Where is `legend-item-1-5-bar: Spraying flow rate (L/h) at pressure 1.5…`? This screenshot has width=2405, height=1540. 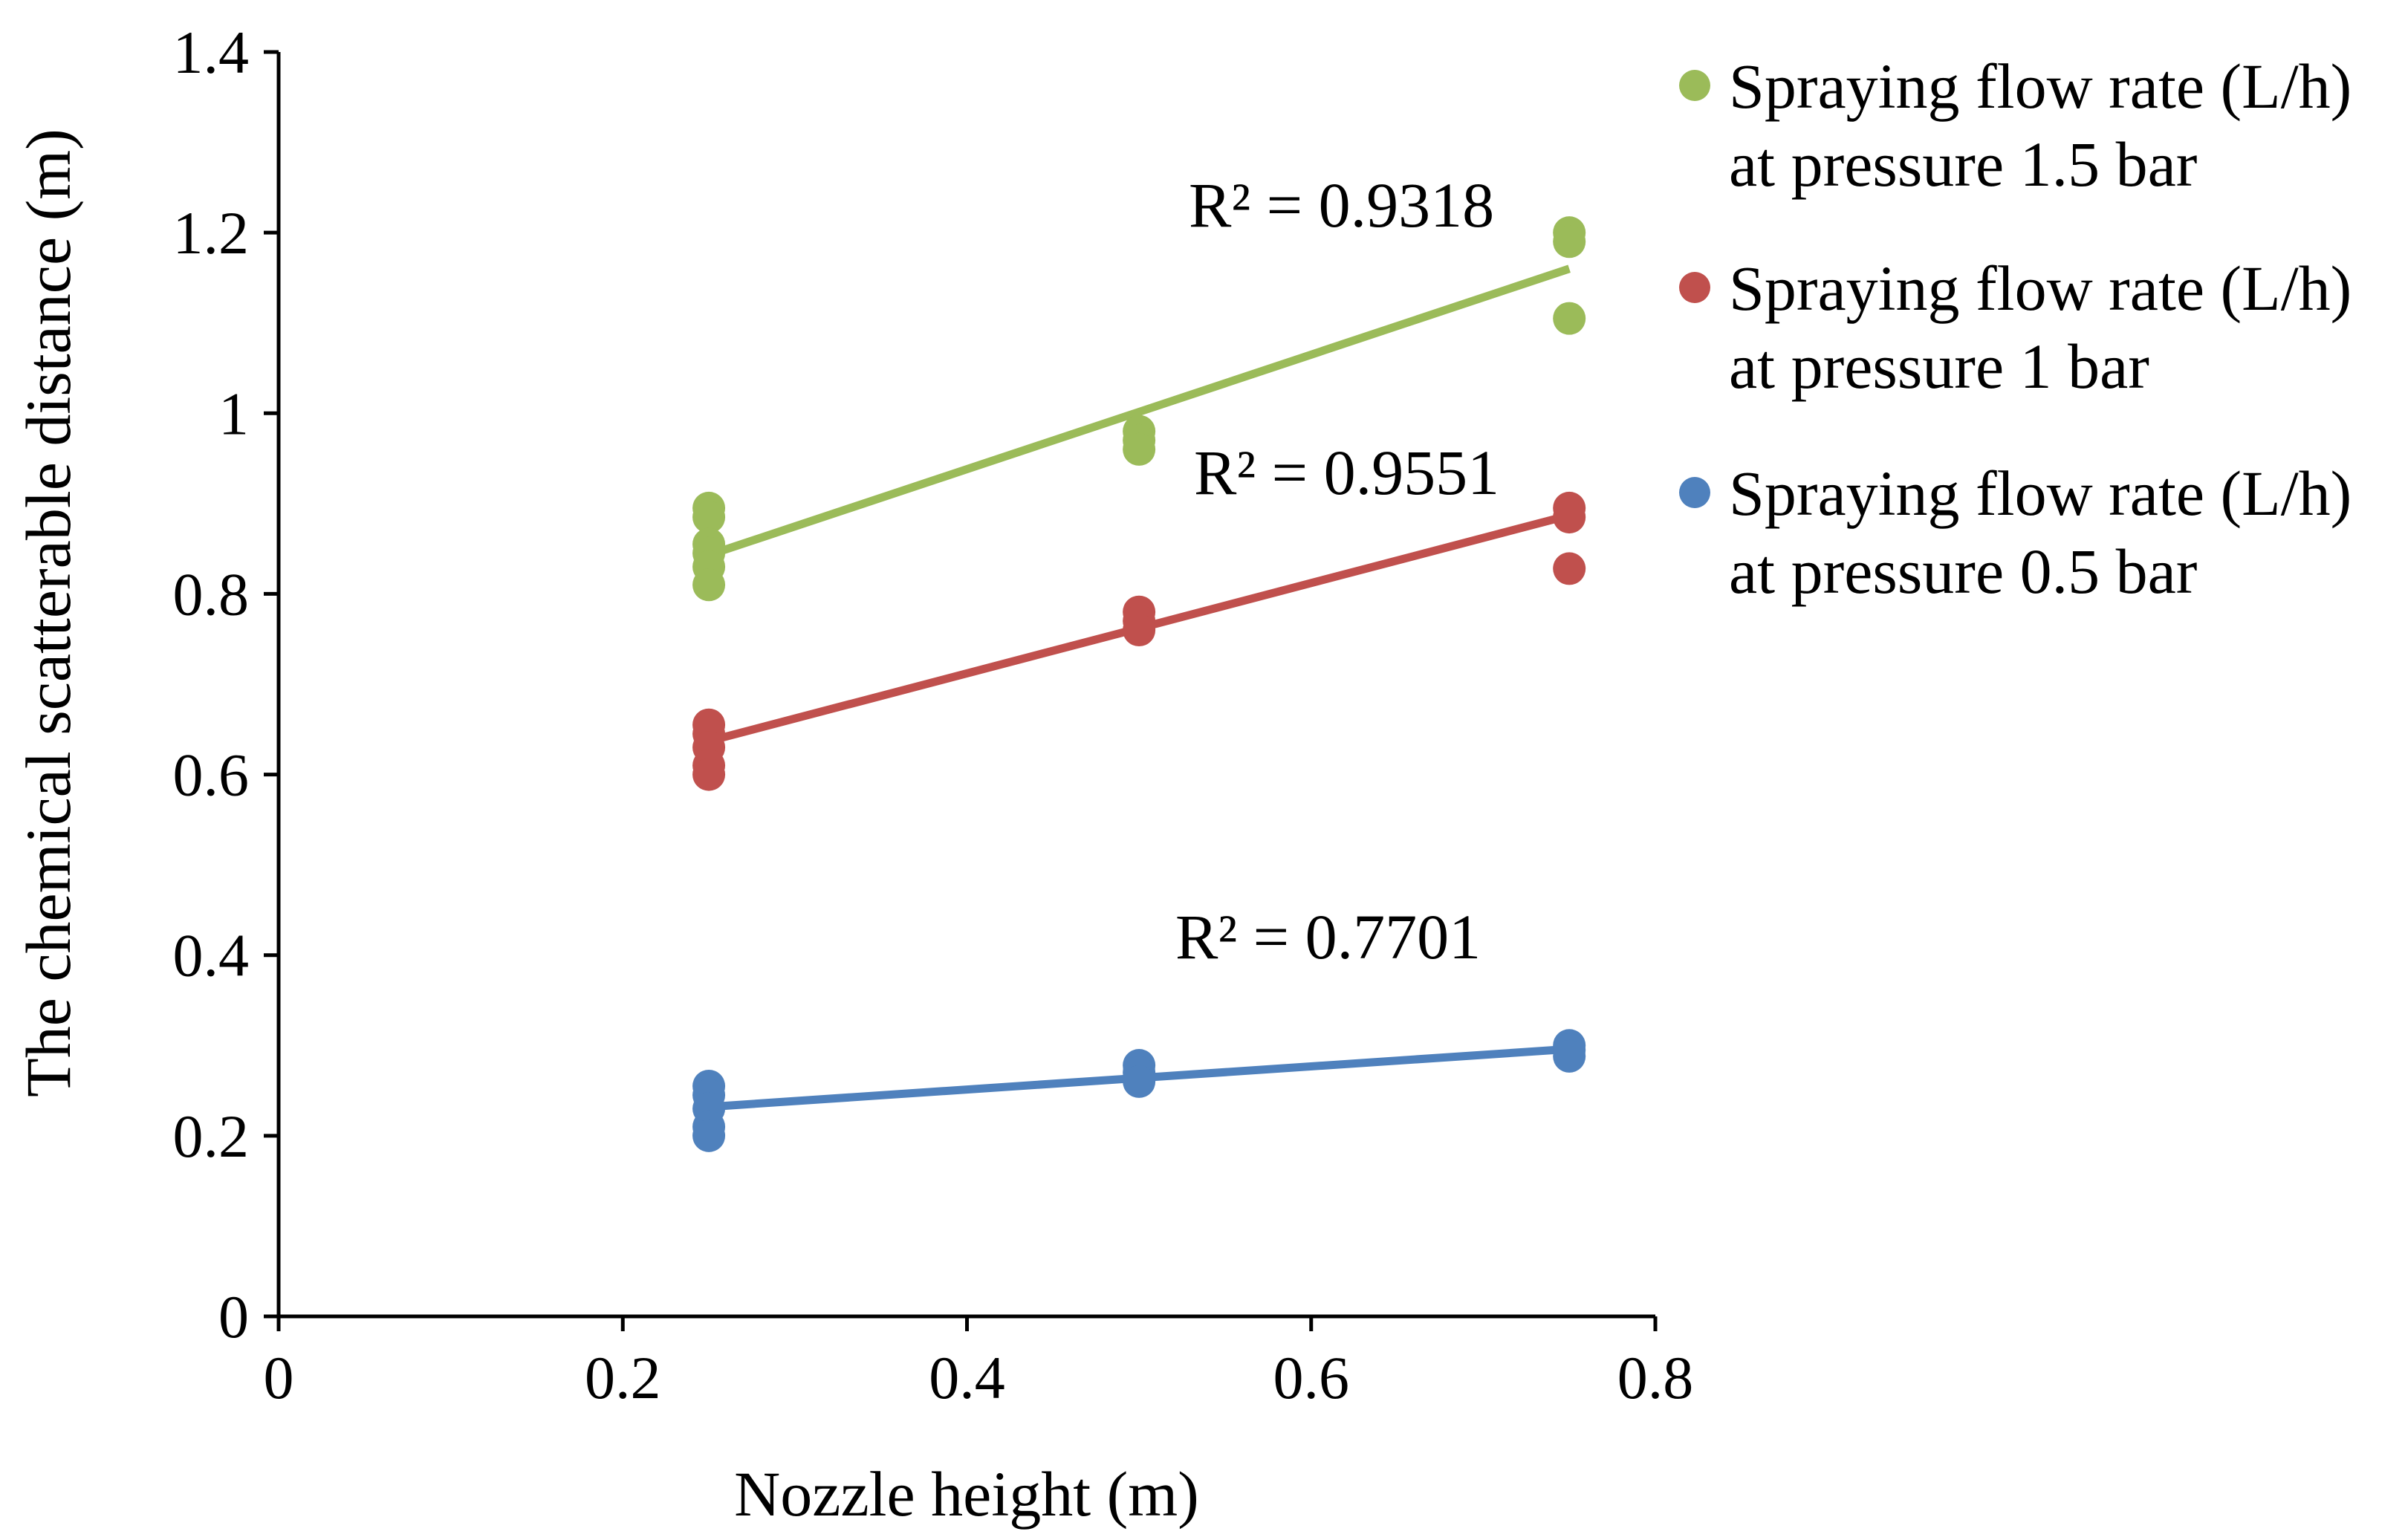
legend-item-1-5-bar: Spraying flow rate (L/h) at pressure 1.5… is located at coordinates (2015, 125).